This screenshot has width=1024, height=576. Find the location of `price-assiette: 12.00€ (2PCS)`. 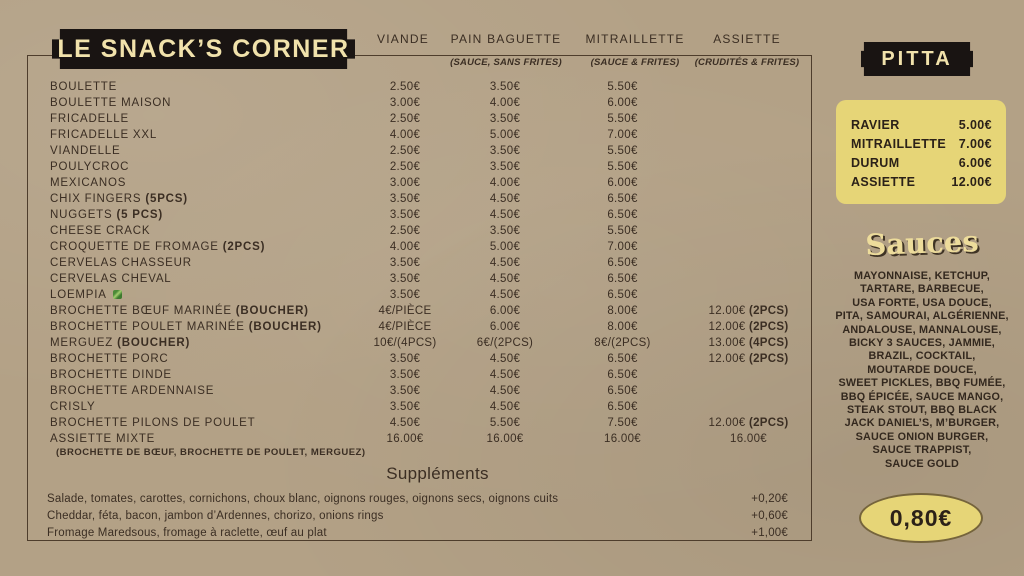

price-assiette: 12.00€ (2PCS) is located at coordinates (748, 359).